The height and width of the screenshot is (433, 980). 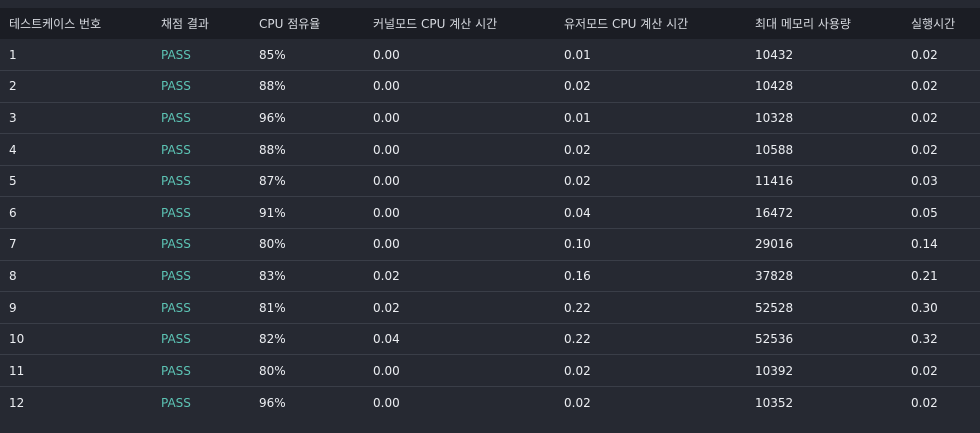 I want to click on cell-max-memory: 10588, so click(x=774, y=149).